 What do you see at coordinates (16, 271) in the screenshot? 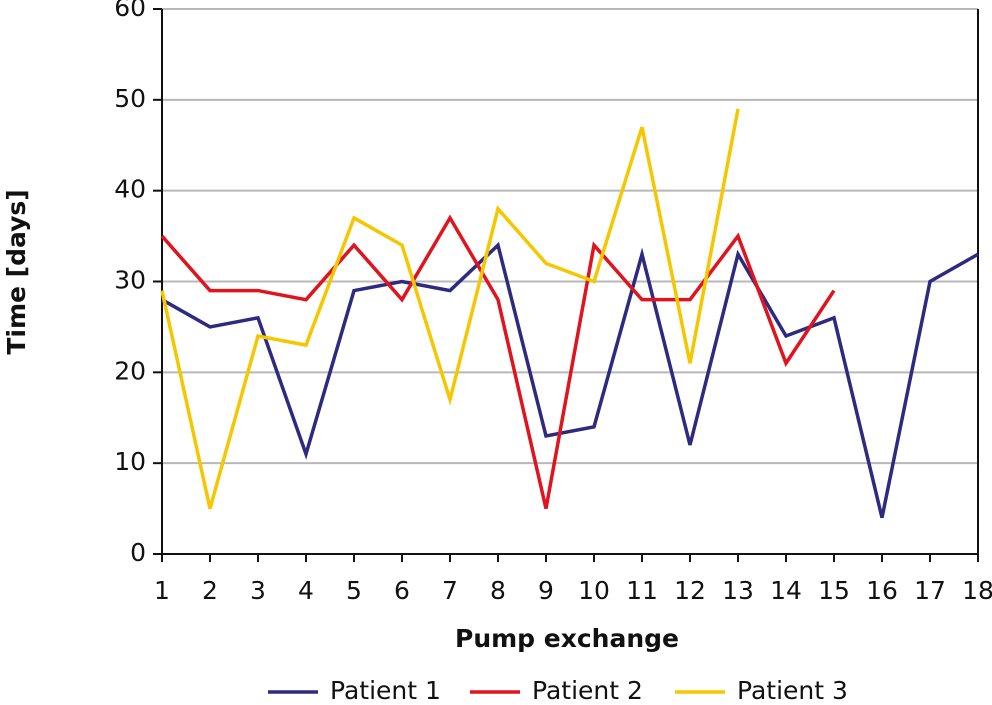
I see `y-axis-title: Time [days]` at bounding box center [16, 271].